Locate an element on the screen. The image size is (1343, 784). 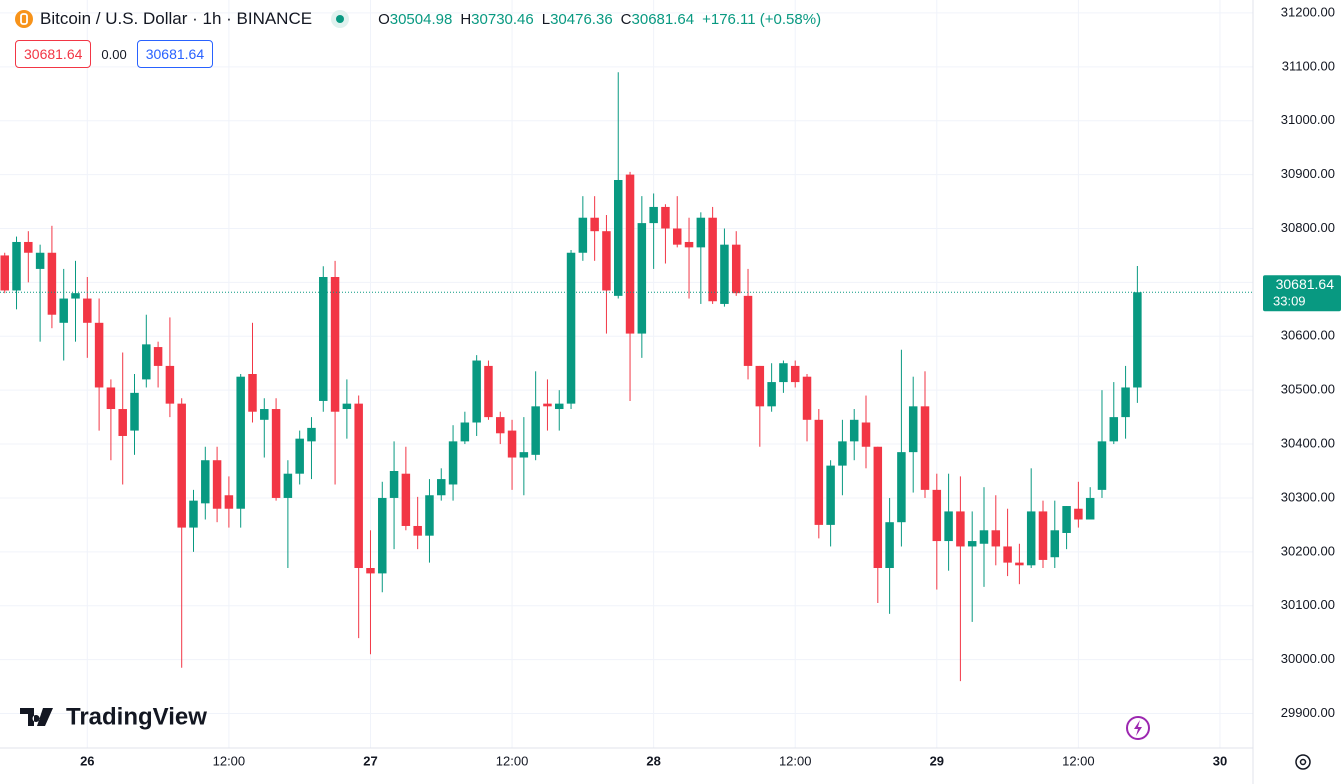
buy-button: 30681.64 is located at coordinates (175, 54).